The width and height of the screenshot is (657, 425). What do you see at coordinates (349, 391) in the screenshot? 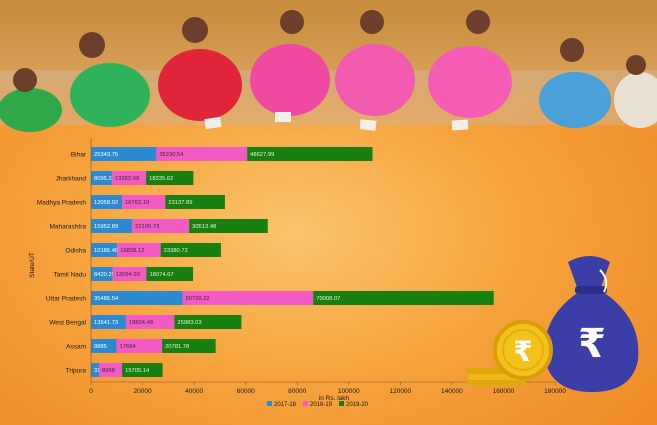
I see `x-tick-label: 100000` at bounding box center [349, 391].